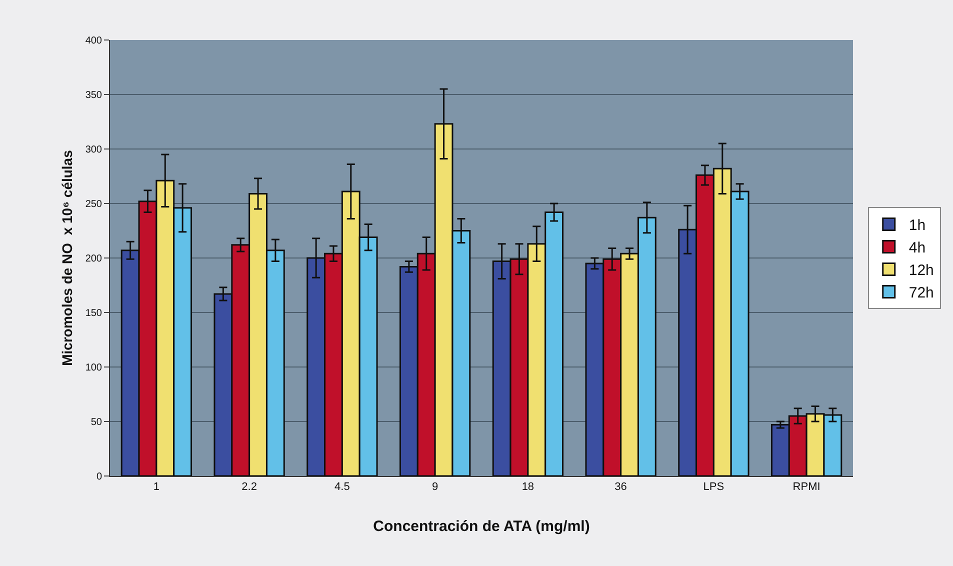 Image resolution: width=953 pixels, height=566 pixels. Describe the element at coordinates (249, 487) in the screenshot. I see `x-tick-label: 2.2` at that location.